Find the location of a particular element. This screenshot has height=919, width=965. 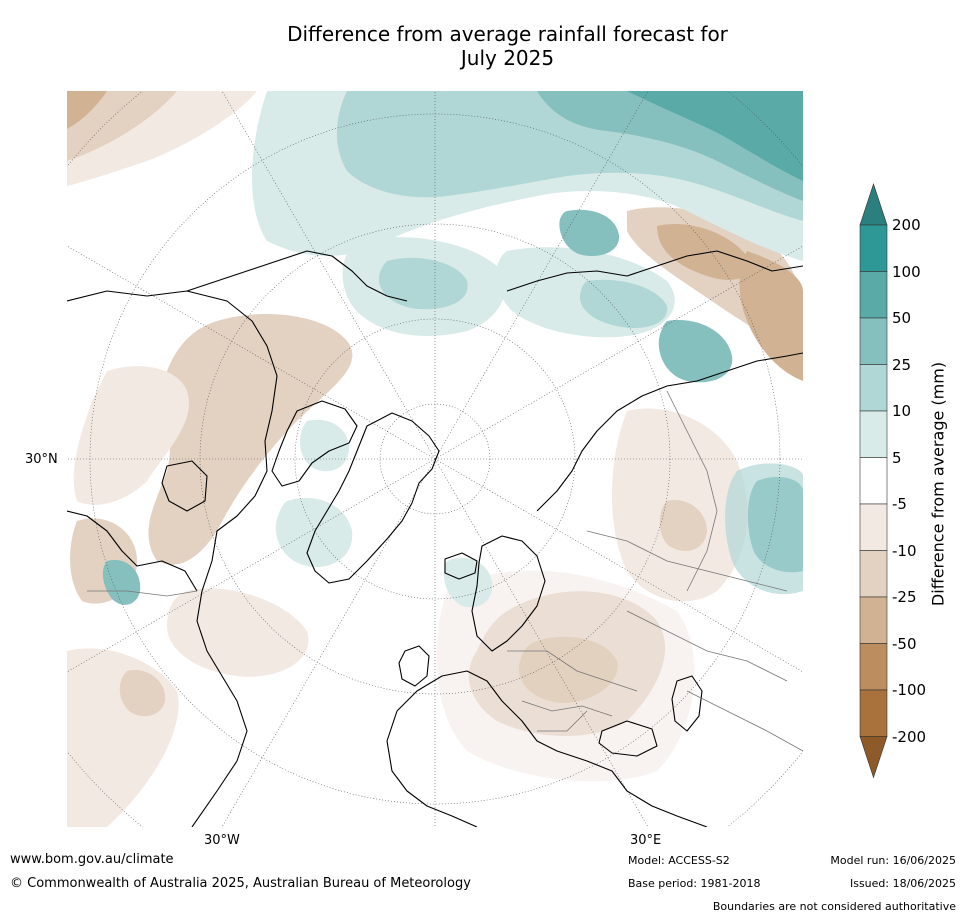

lon-label-30e: 30°E is located at coordinates (646, 840).